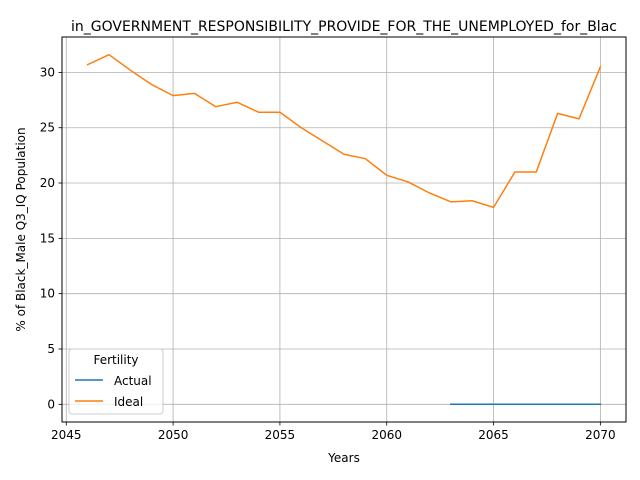  What do you see at coordinates (133, 381) in the screenshot?
I see `legend-label-actual: Actual` at bounding box center [133, 381].